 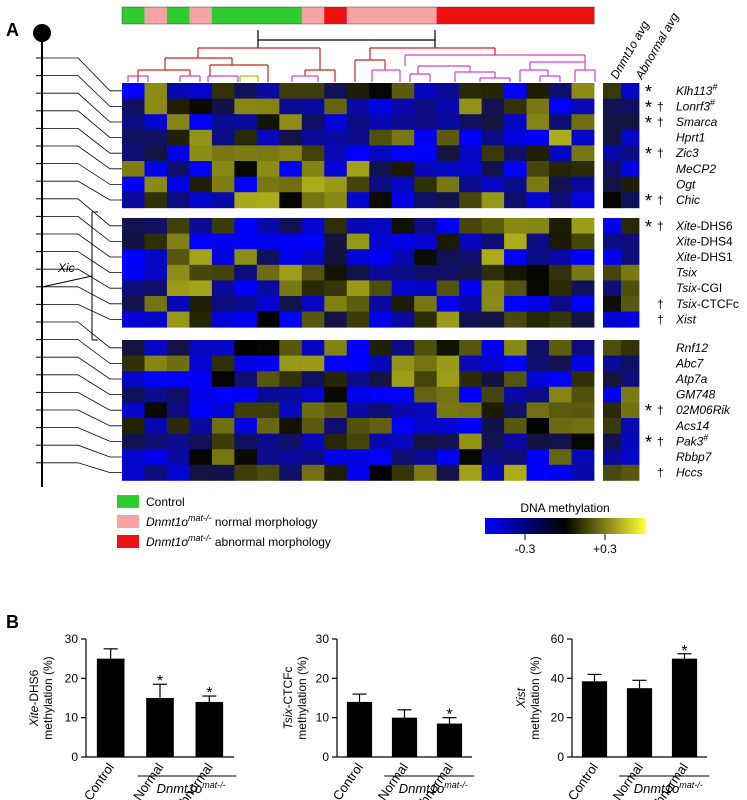 I want to click on gene-label: Zic3, so click(x=687, y=153).